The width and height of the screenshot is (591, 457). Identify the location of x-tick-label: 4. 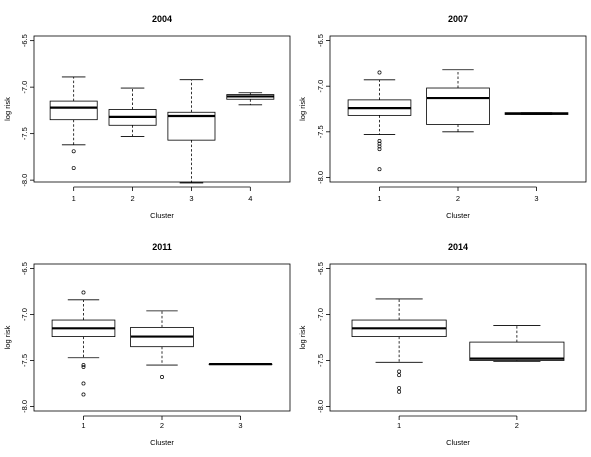
(250, 198).